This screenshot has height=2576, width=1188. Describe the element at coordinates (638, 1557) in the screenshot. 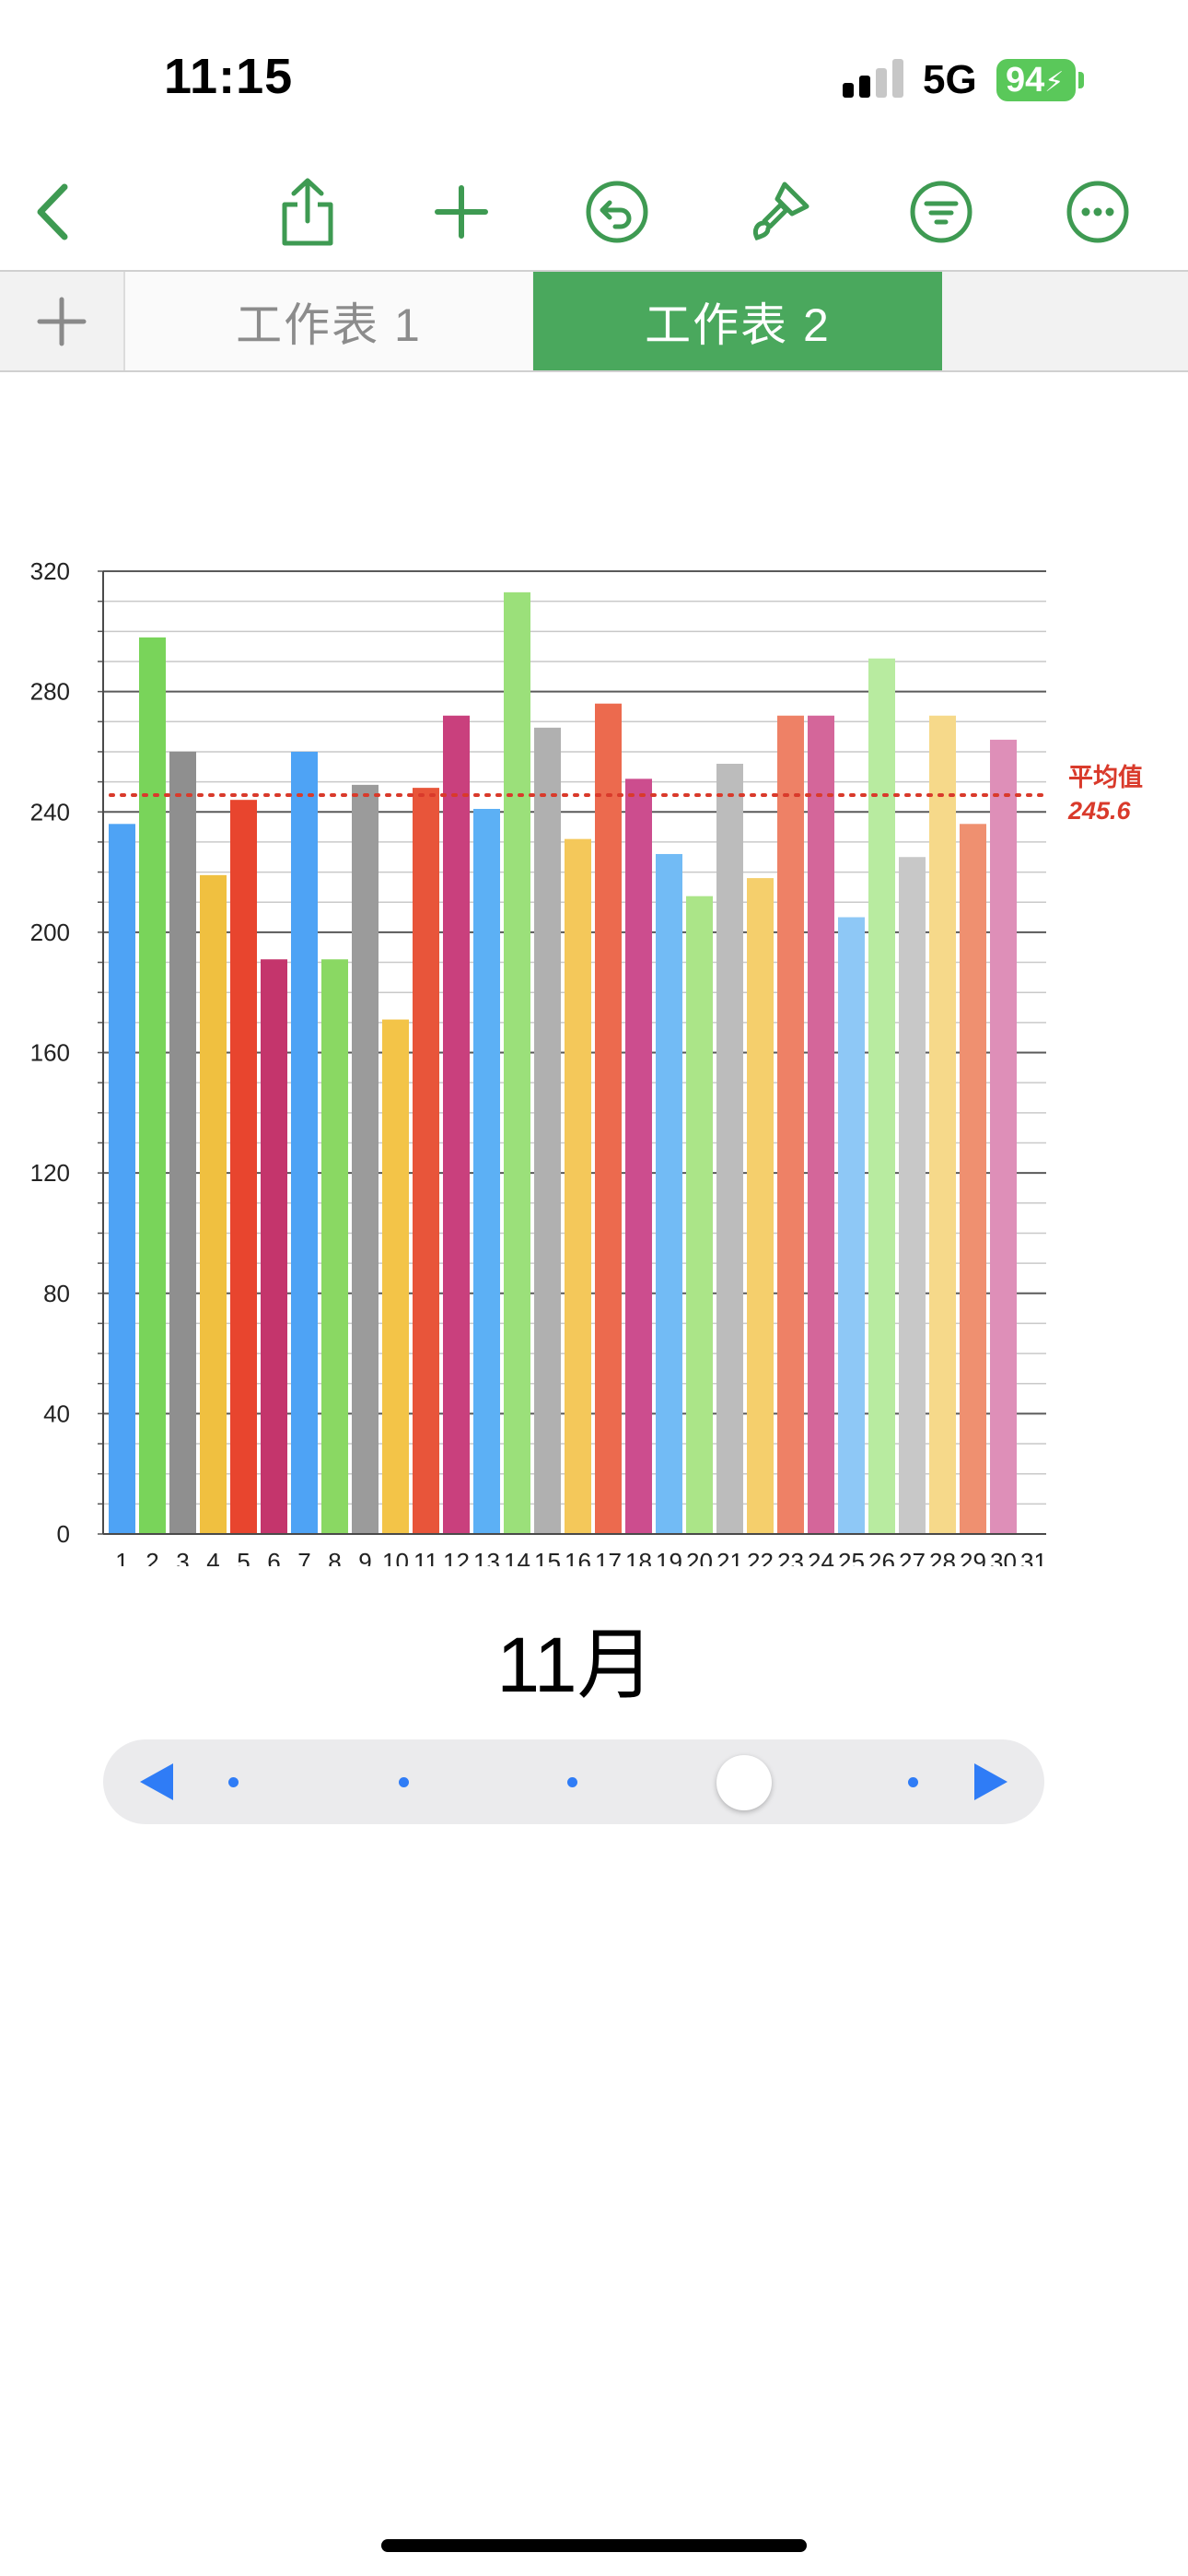

I see `x-tick-label: 18` at that location.